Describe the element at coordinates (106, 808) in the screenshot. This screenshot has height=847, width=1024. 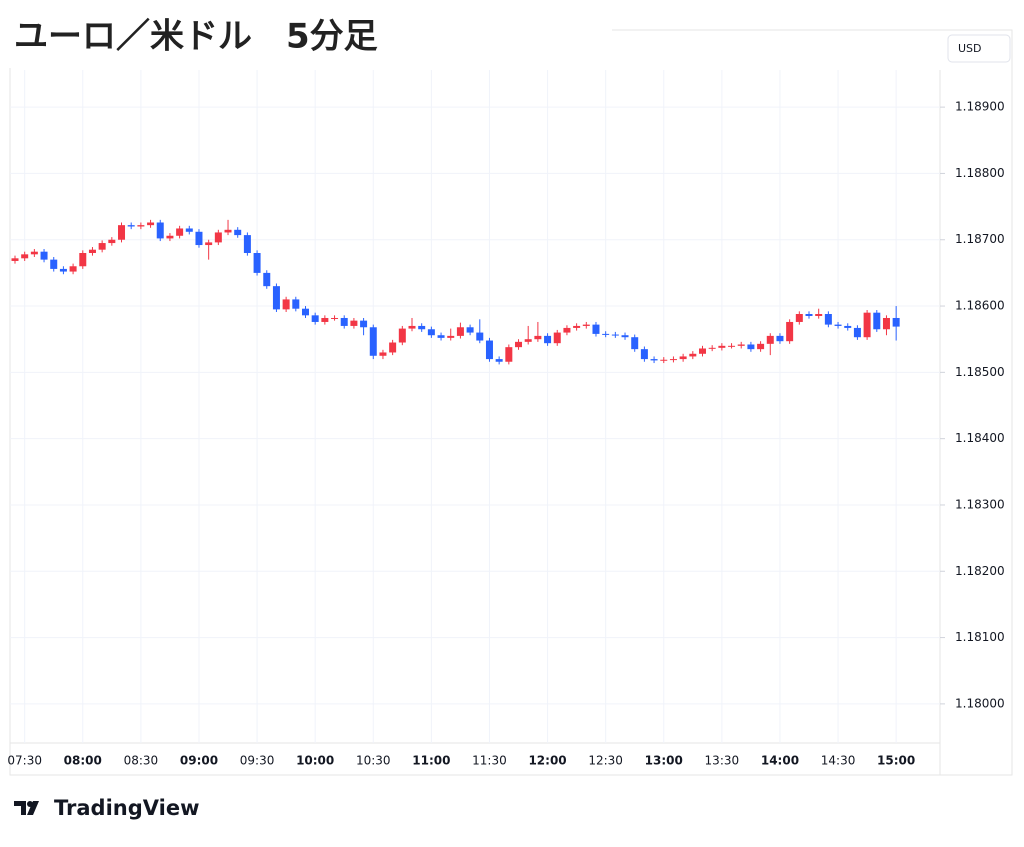
I see `logo: TradingView` at that location.